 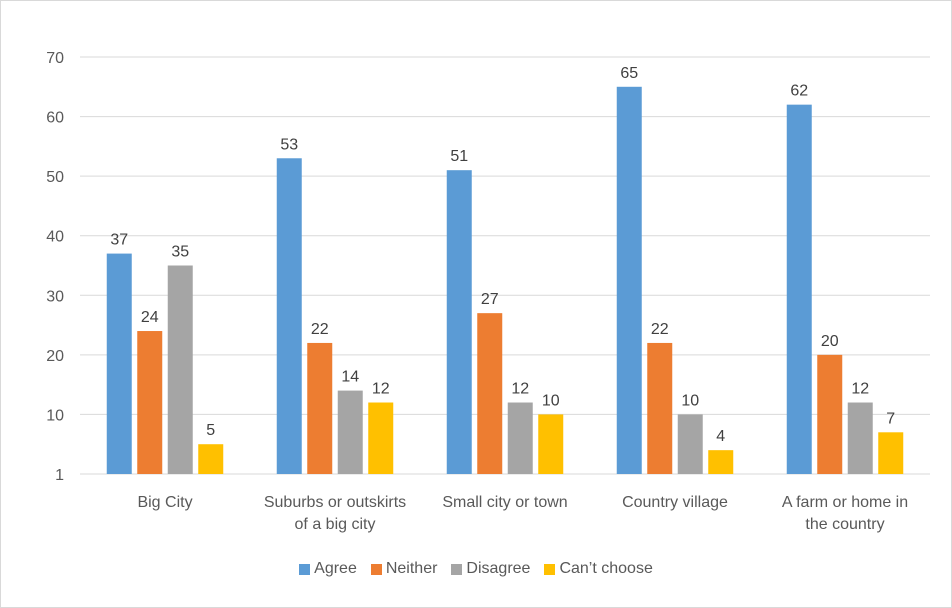 I want to click on legend-label: Disagree, so click(x=498, y=568).